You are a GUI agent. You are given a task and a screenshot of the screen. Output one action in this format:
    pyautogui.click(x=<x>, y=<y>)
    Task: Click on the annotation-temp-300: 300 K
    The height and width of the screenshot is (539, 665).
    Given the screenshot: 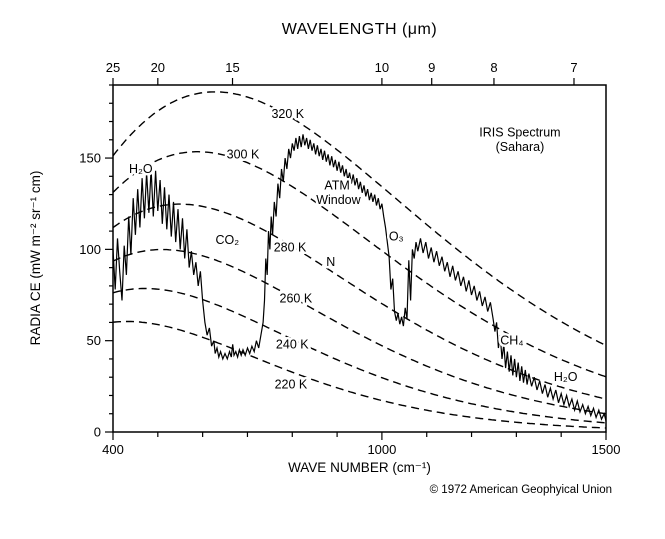 What is the action you would take?
    pyautogui.click(x=243, y=154)
    